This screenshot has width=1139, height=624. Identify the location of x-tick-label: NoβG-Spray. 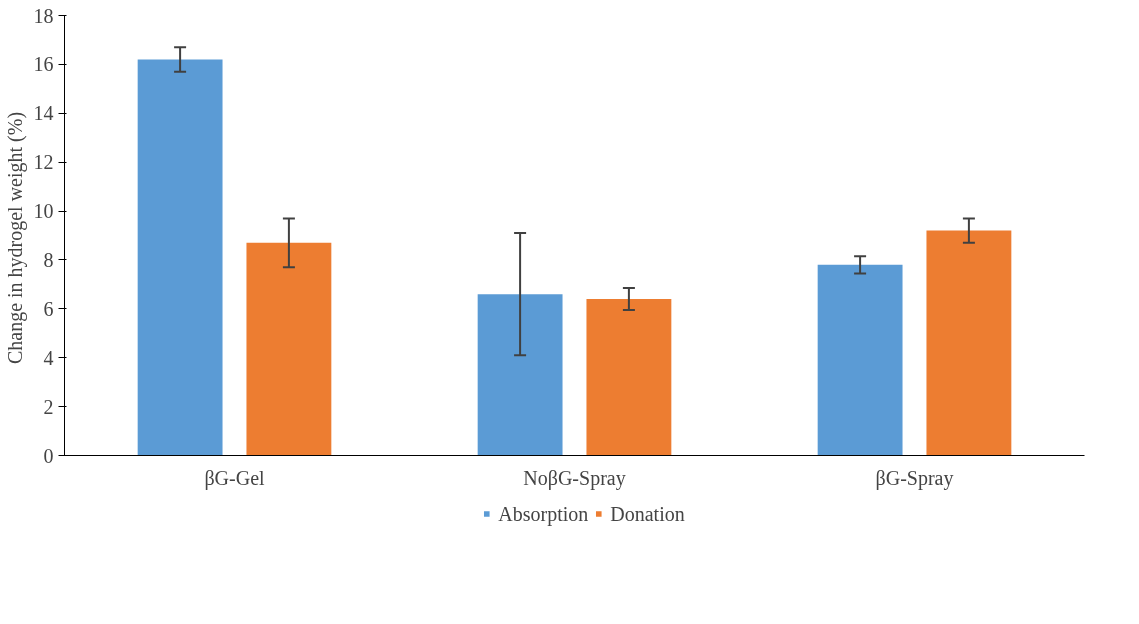
(574, 478).